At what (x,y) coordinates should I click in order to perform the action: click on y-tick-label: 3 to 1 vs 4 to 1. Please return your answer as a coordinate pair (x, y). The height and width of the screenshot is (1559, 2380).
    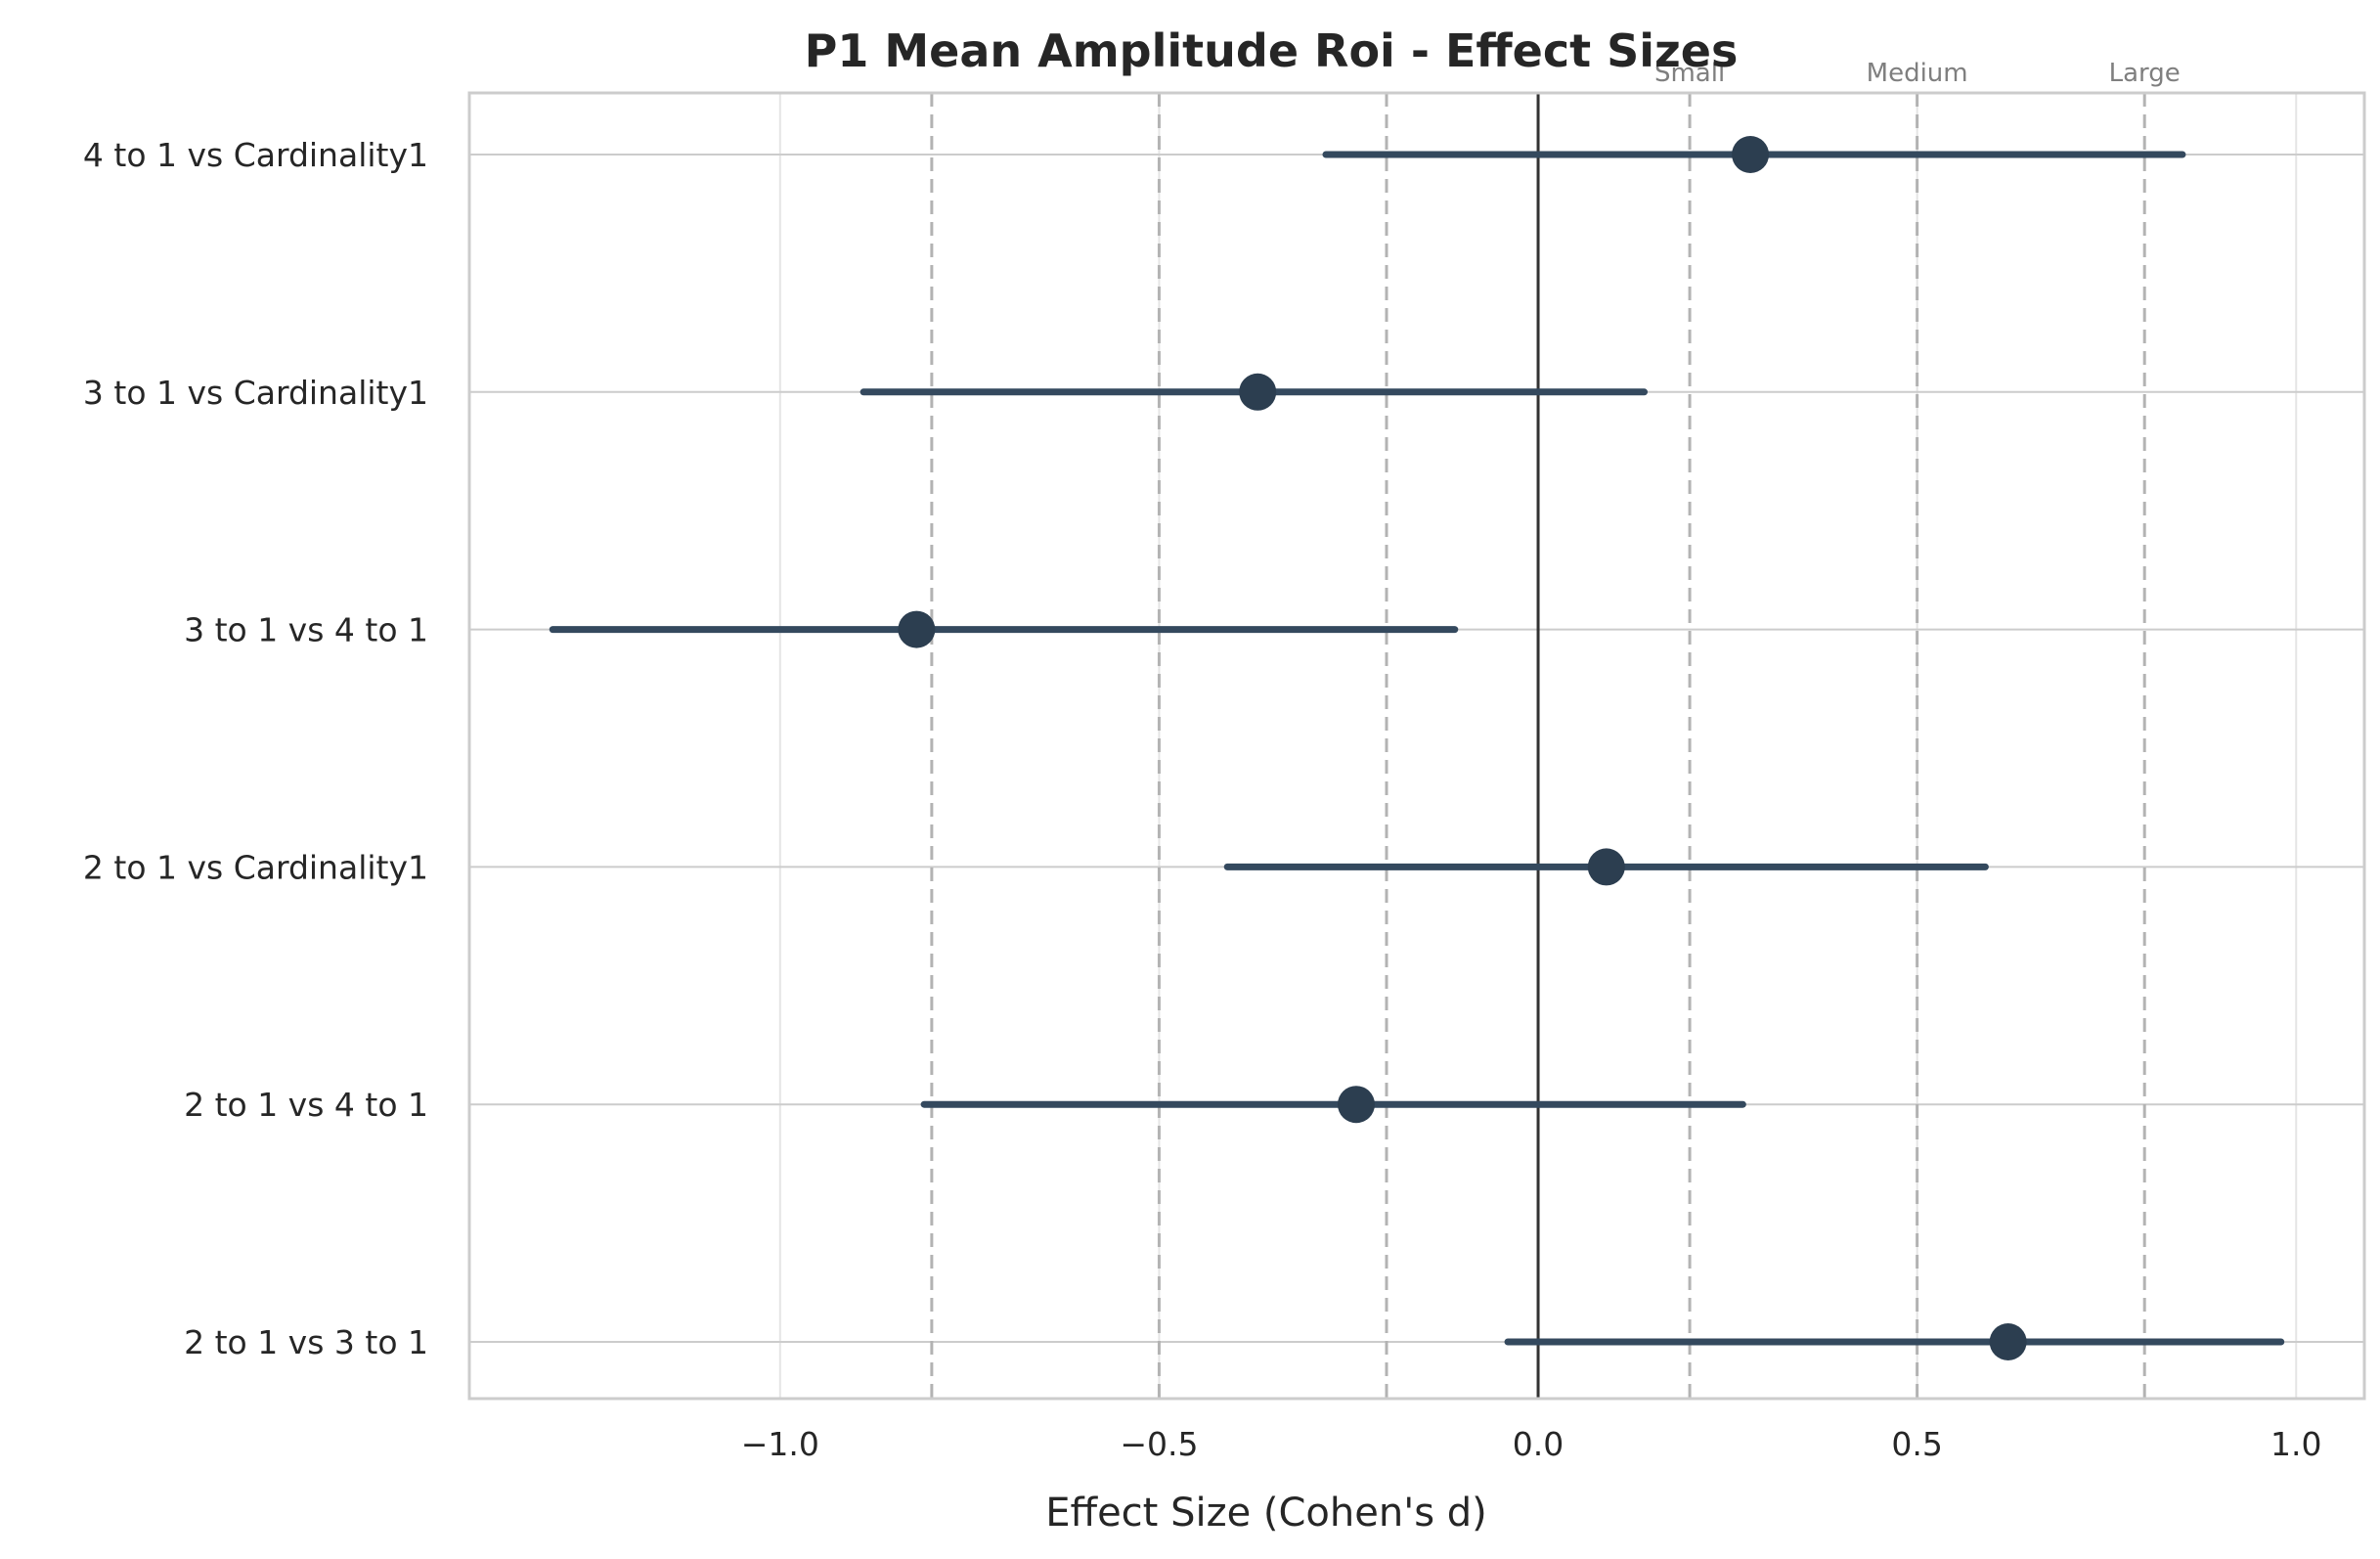
    Looking at the image, I should click on (306, 630).